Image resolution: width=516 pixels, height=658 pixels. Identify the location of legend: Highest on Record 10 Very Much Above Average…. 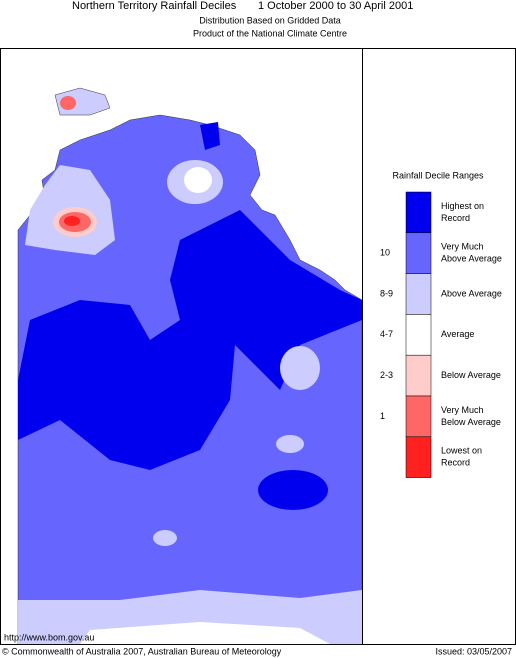
(441, 334).